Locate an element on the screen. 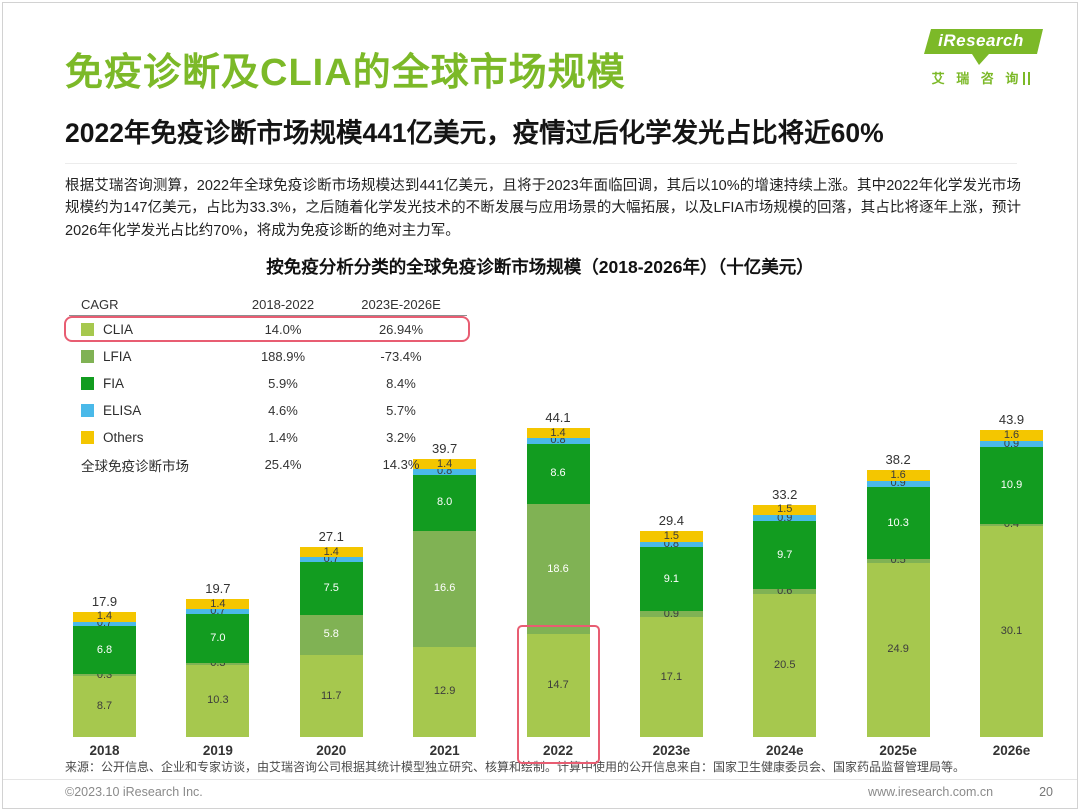 The height and width of the screenshot is (811, 1080). legend-label-cell: 全球免疫诊断市场 is located at coordinates (150, 465).